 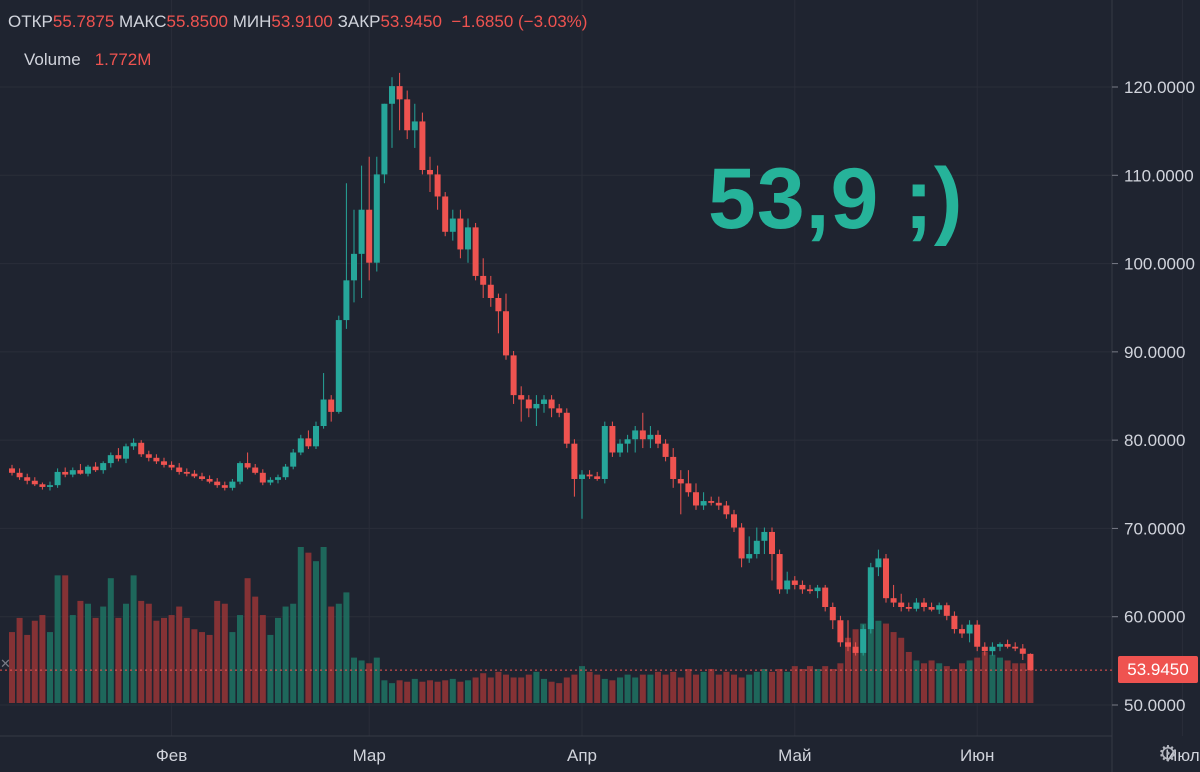 What do you see at coordinates (1168, 753) in the screenshot?
I see `gear-icon: ⚙` at bounding box center [1168, 753].